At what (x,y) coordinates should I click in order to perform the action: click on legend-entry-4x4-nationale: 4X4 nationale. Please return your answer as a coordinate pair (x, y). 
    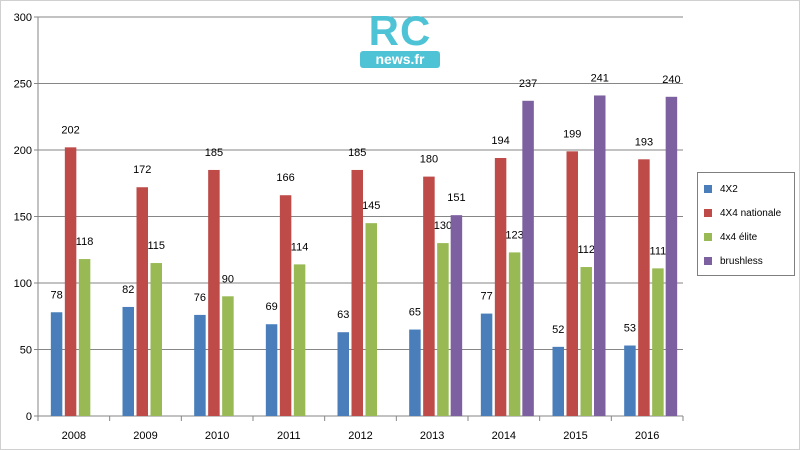
    Looking at the image, I should click on (749, 213).